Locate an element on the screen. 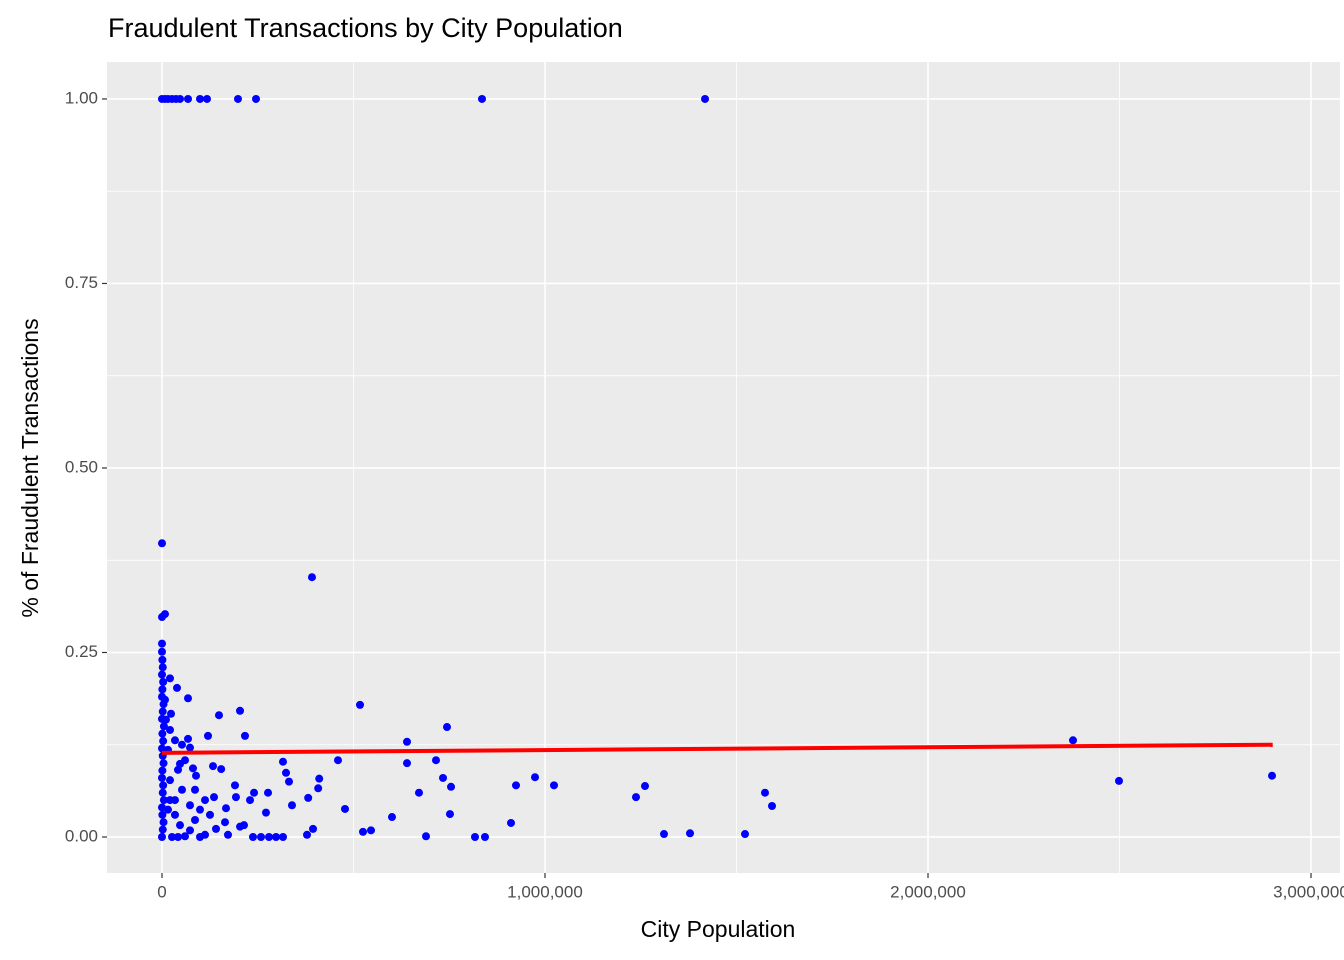 The image size is (1344, 960). x-tick-label: 0 is located at coordinates (161, 891).